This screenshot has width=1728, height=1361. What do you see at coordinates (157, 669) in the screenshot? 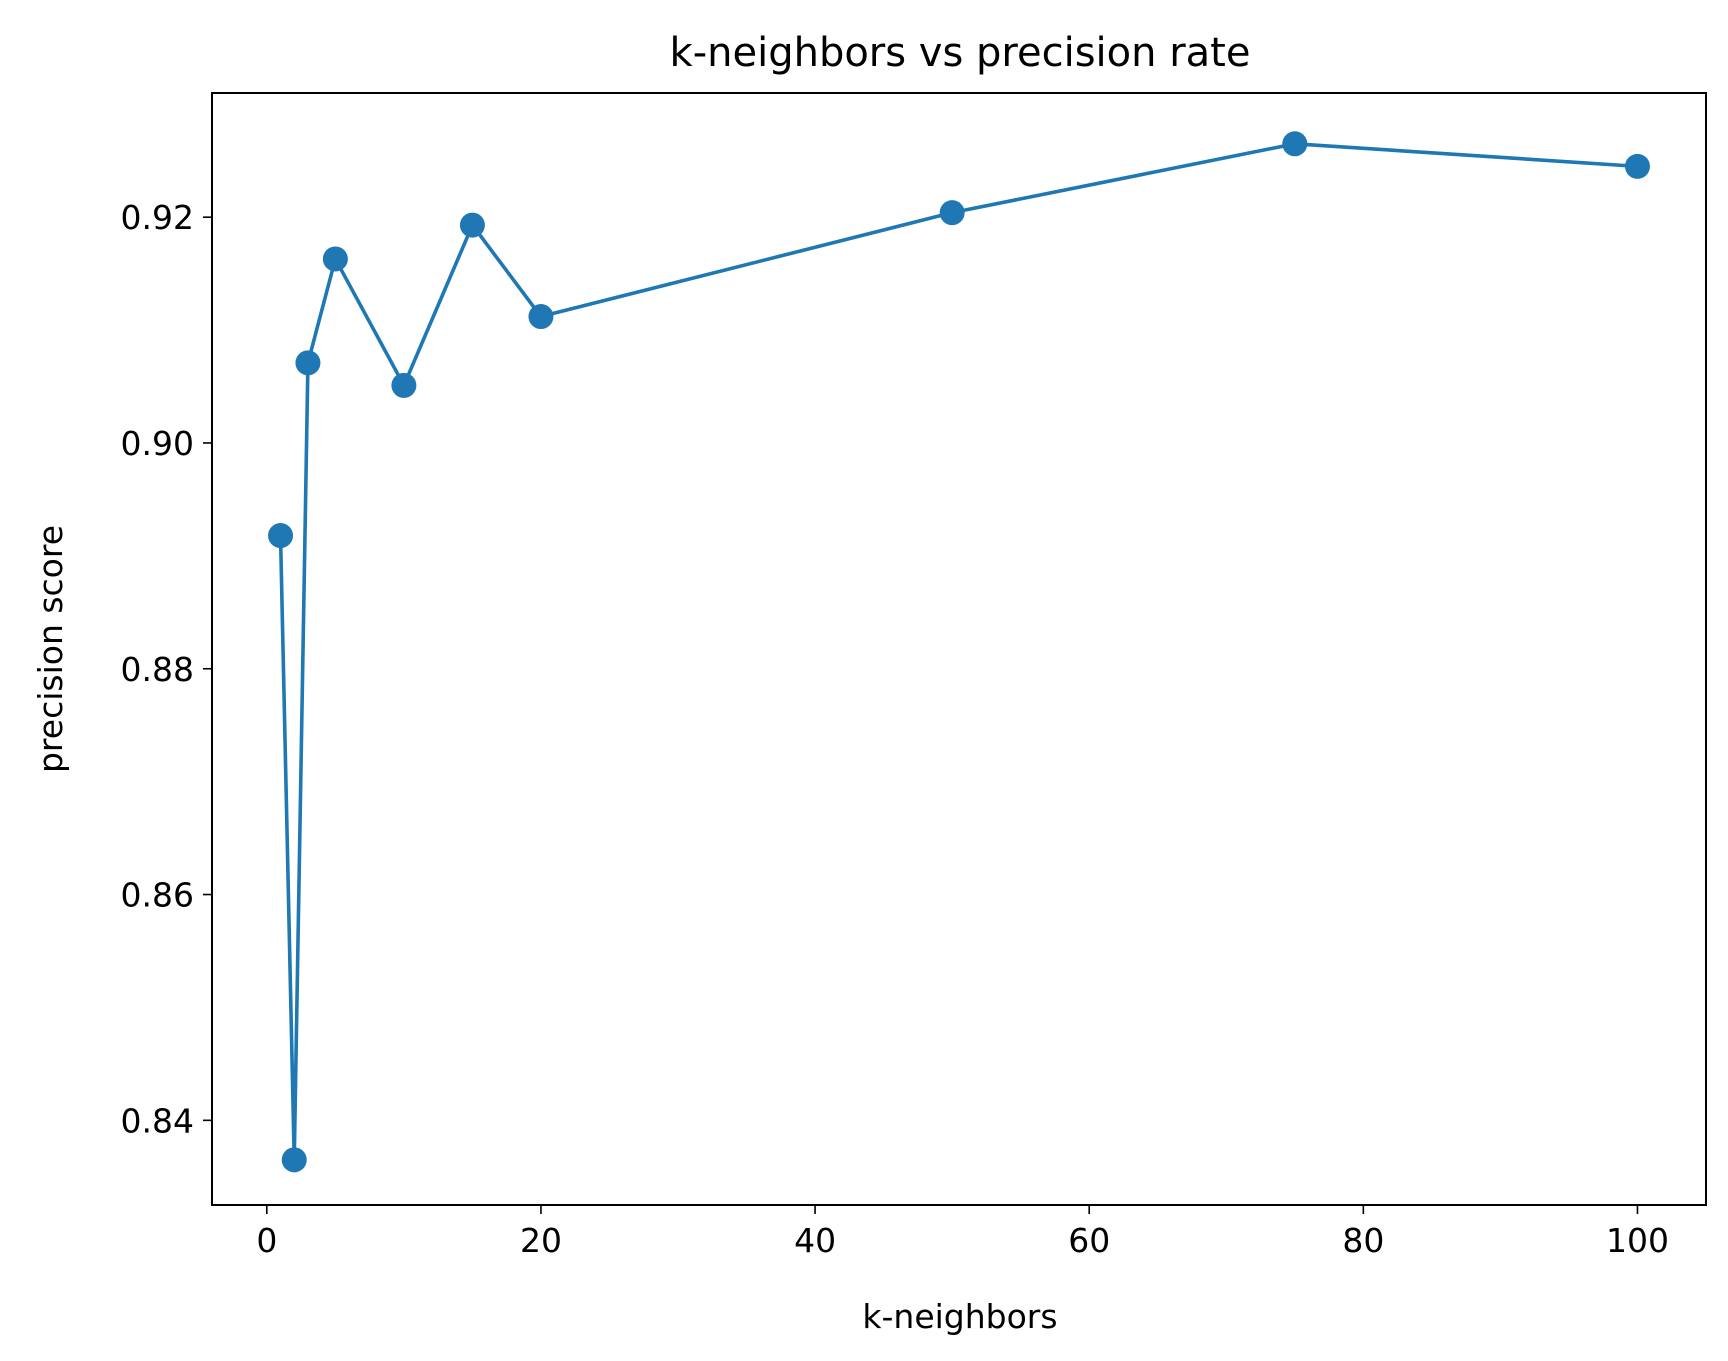
I see `y-tick-label: 0.88` at bounding box center [157, 669].